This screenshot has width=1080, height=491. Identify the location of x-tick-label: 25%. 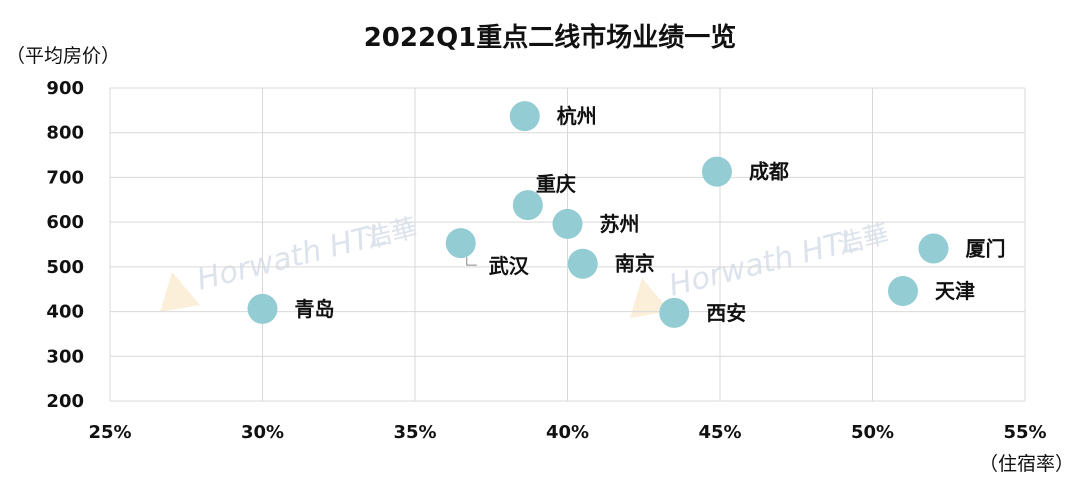
(109, 432).